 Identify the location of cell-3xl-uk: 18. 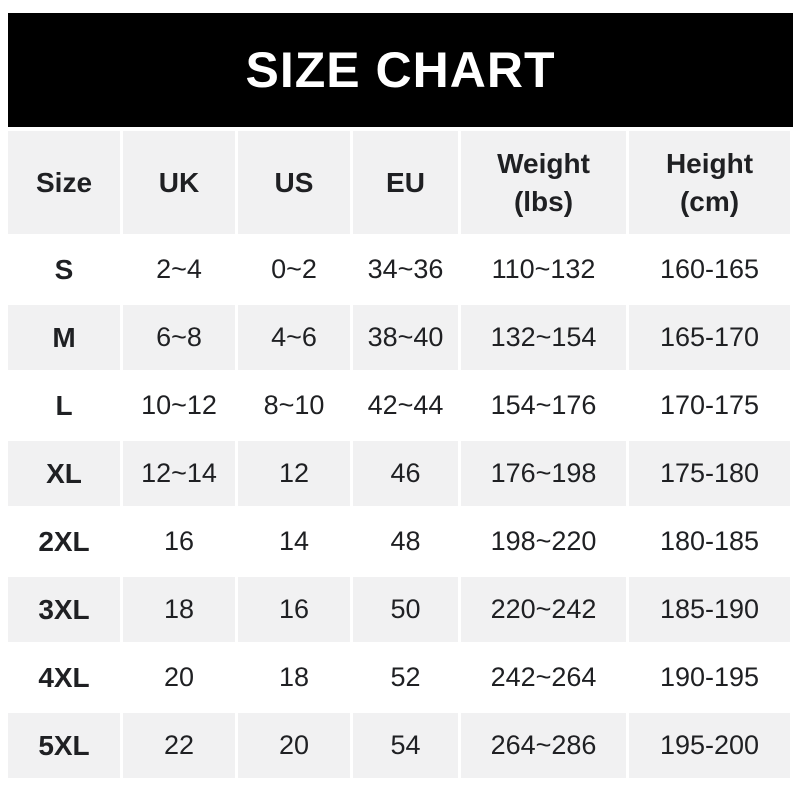
(179, 609).